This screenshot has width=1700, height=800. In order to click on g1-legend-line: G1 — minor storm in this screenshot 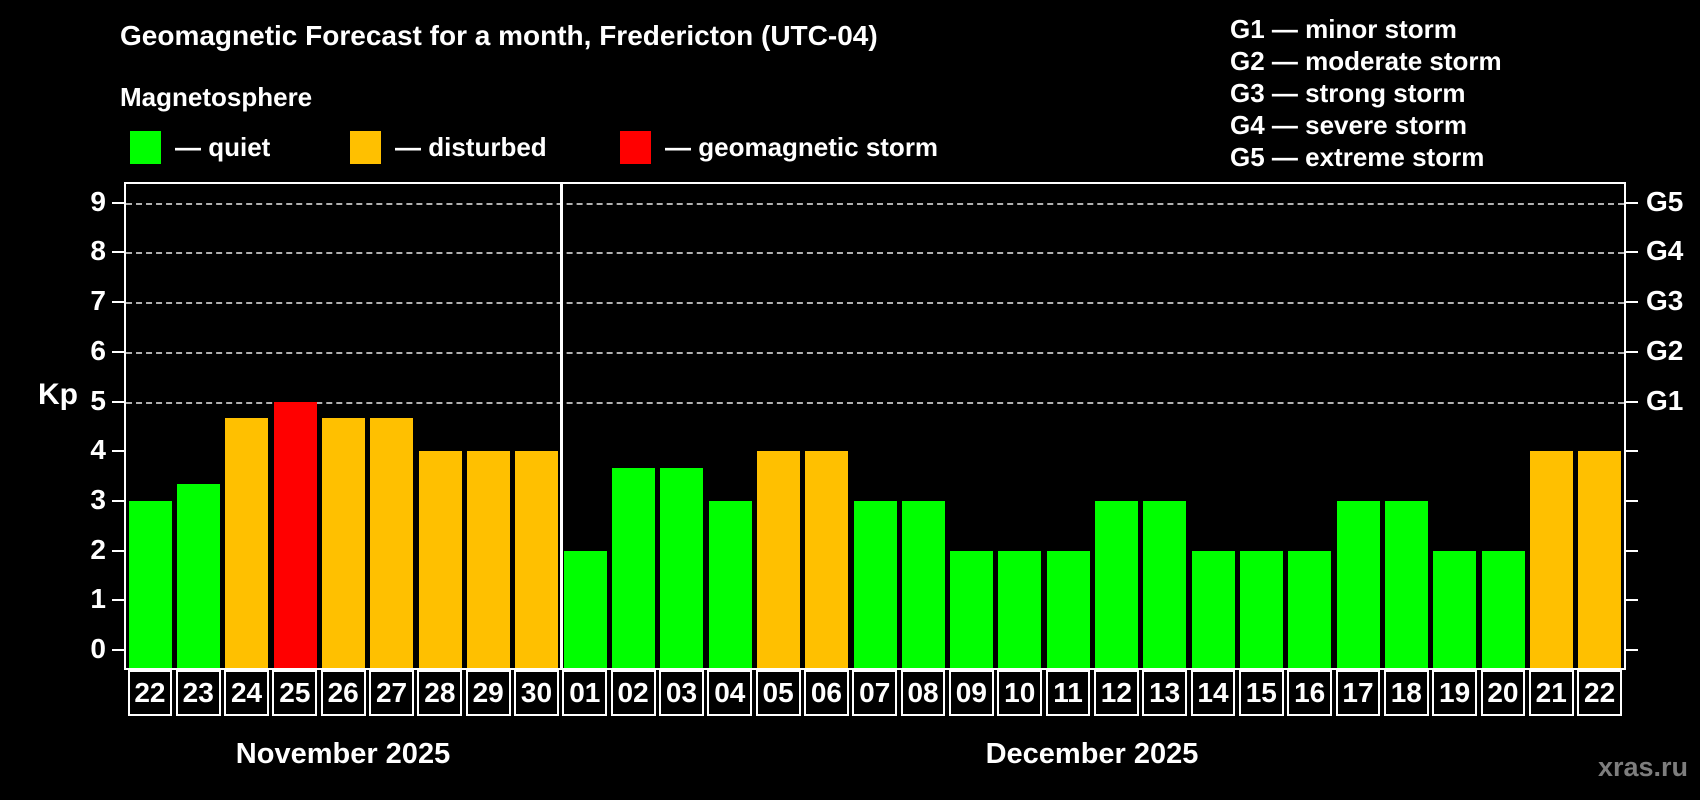, I will do `click(1343, 29)`.